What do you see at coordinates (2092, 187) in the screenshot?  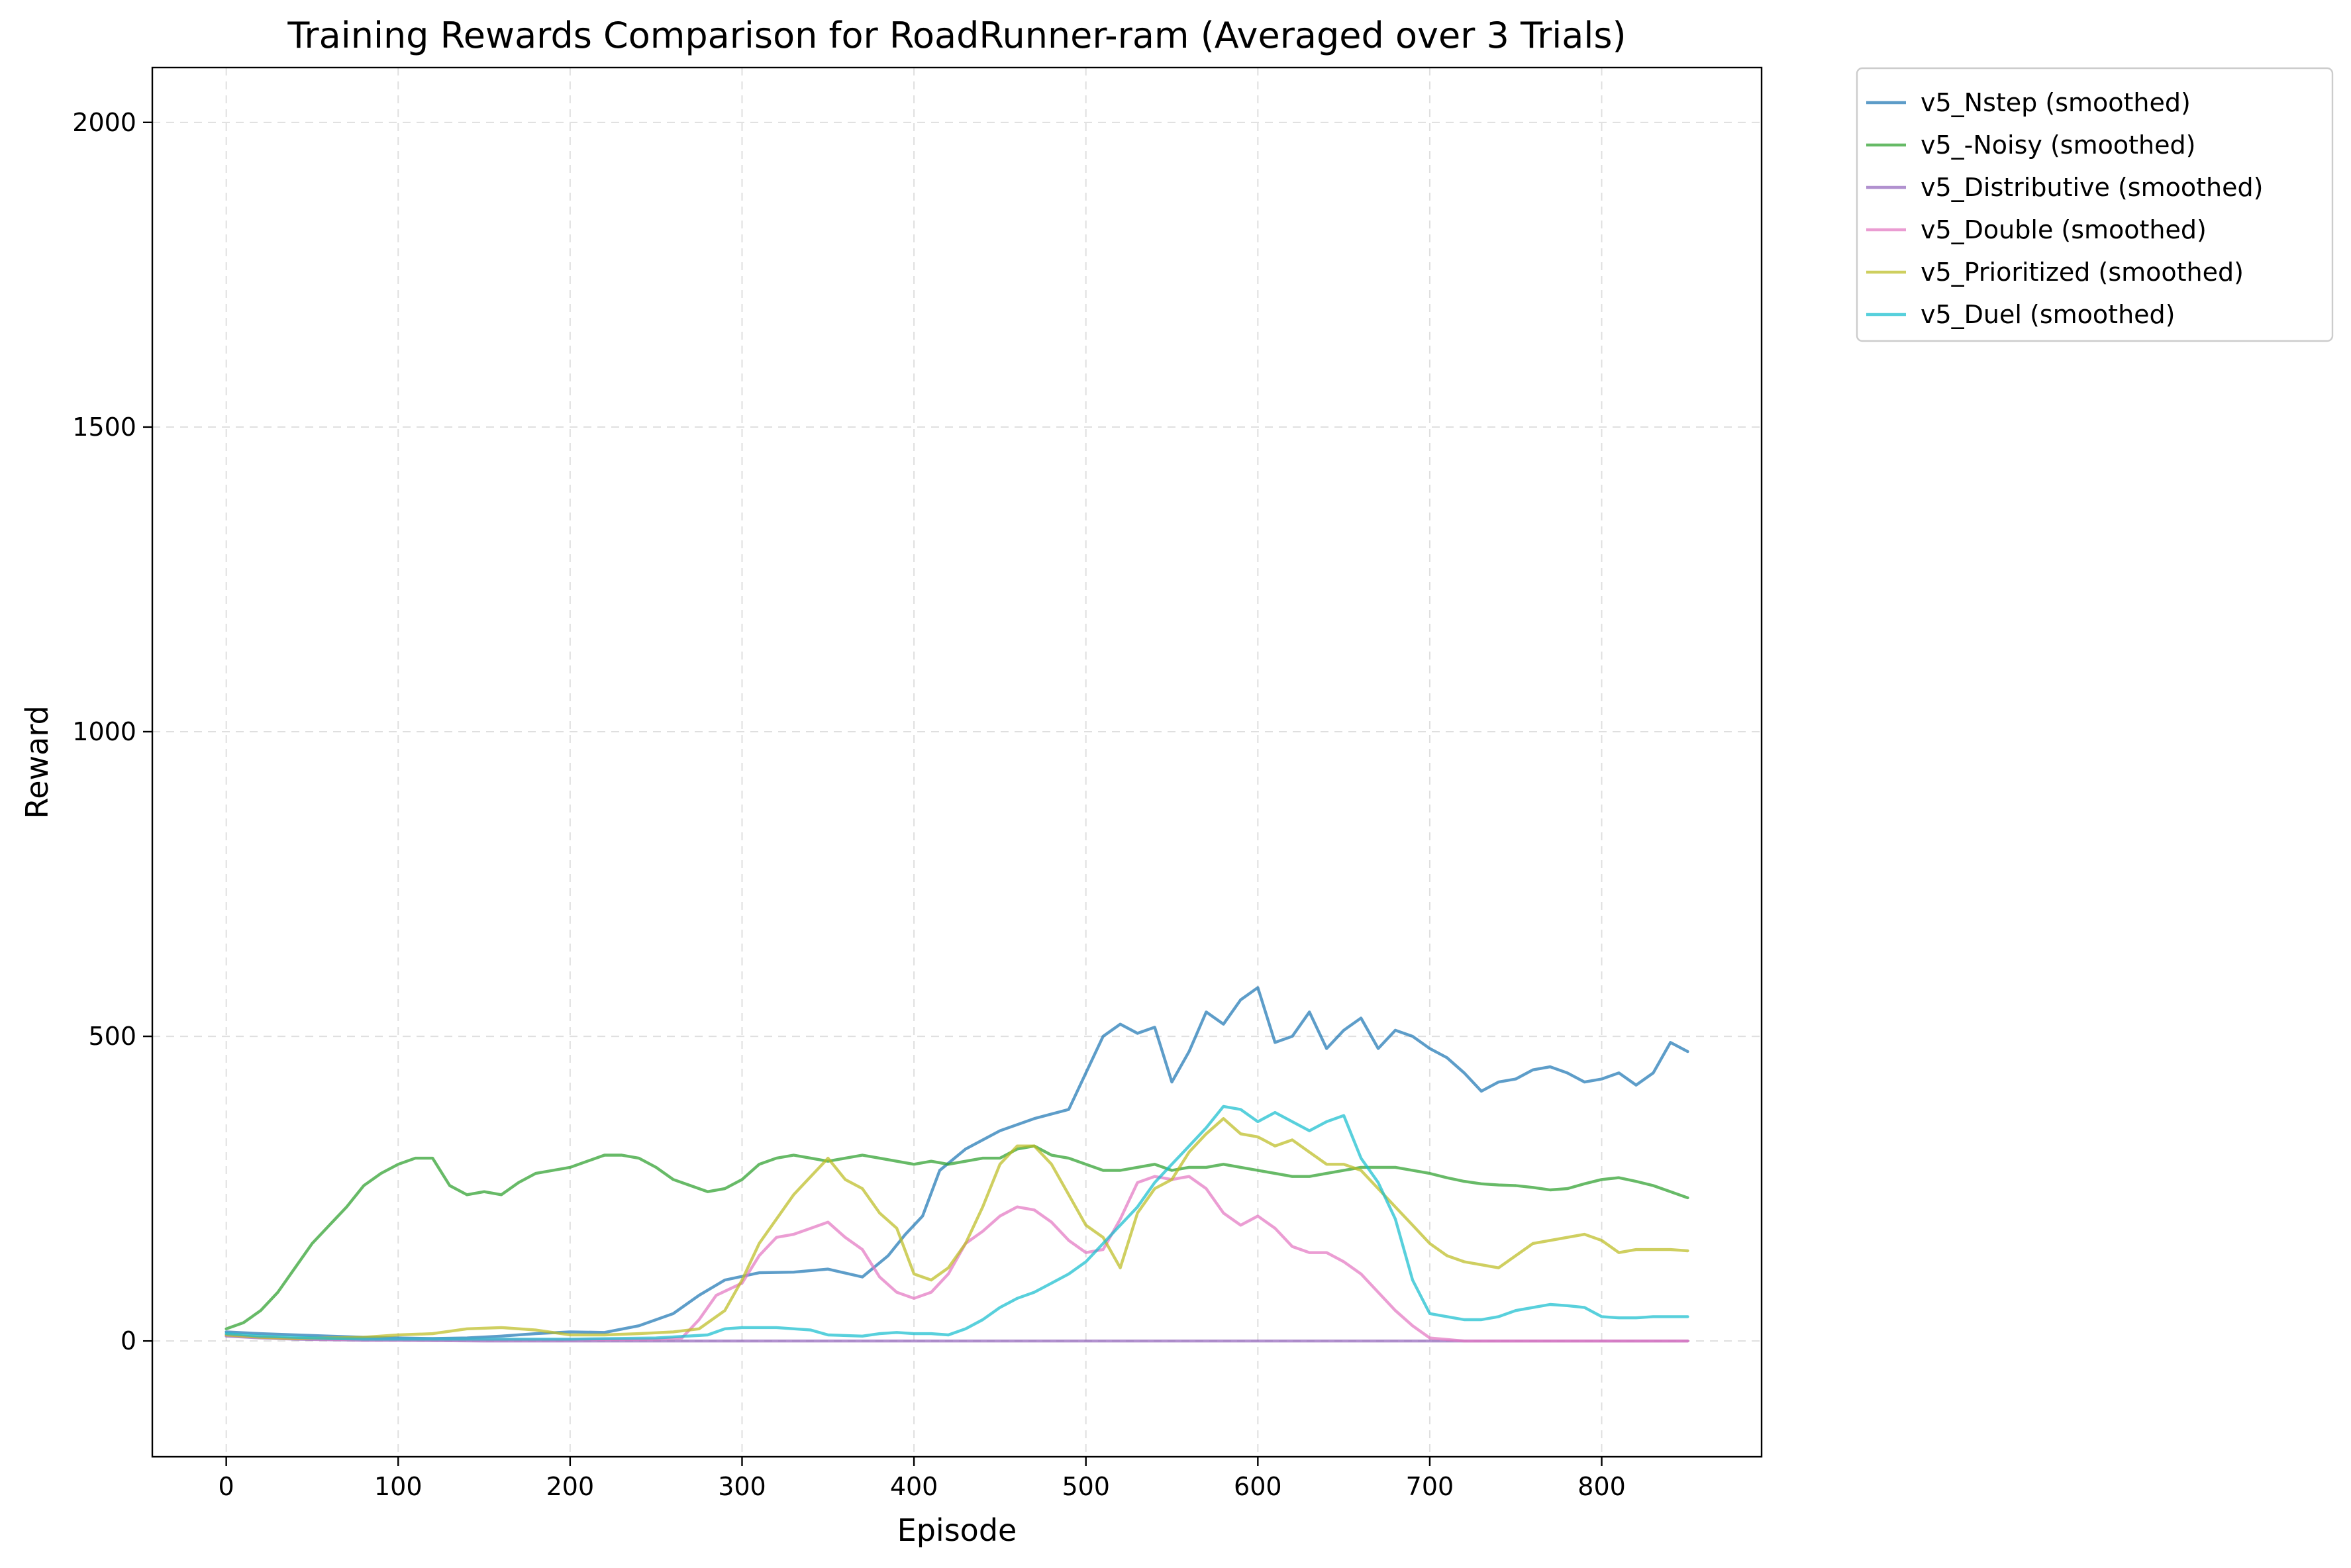 I see `legend-label: v5_Distributive (smoothed)` at bounding box center [2092, 187].